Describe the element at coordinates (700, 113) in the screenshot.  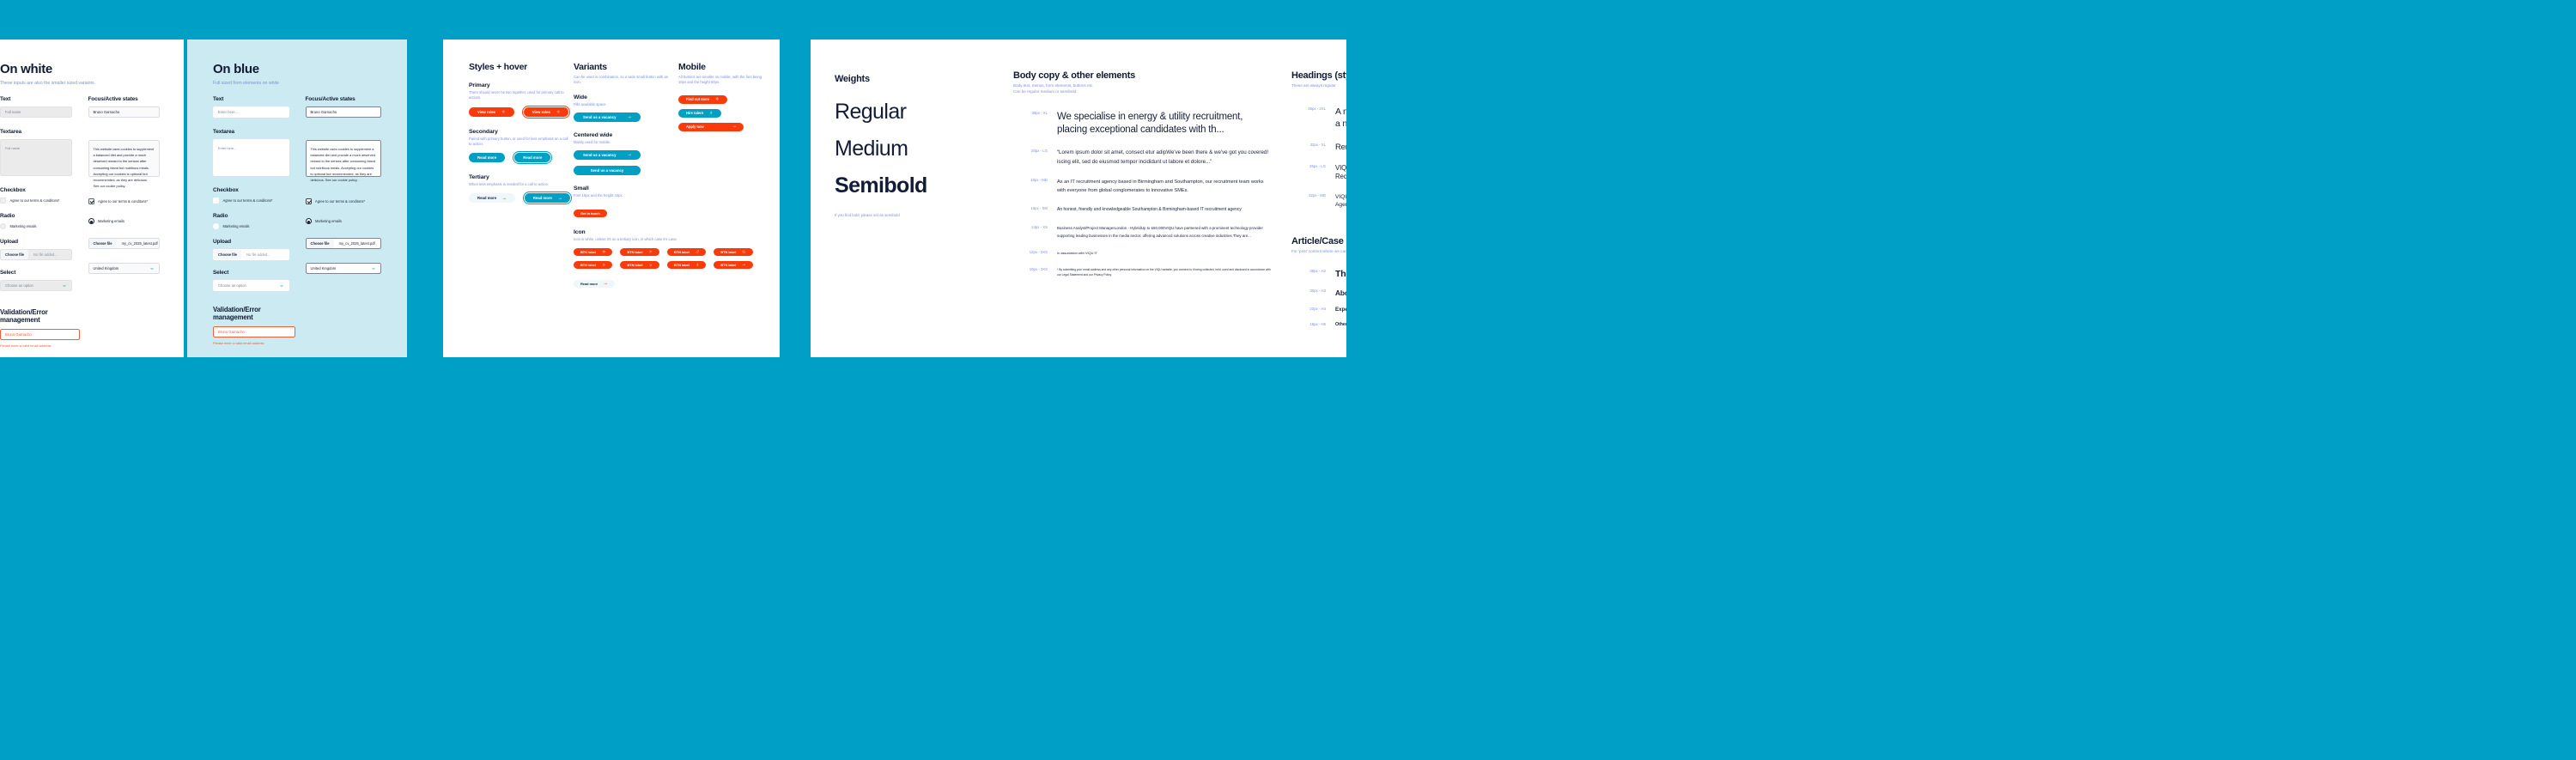
I see `mobile-button-hire-talent: Hire talent` at that location.